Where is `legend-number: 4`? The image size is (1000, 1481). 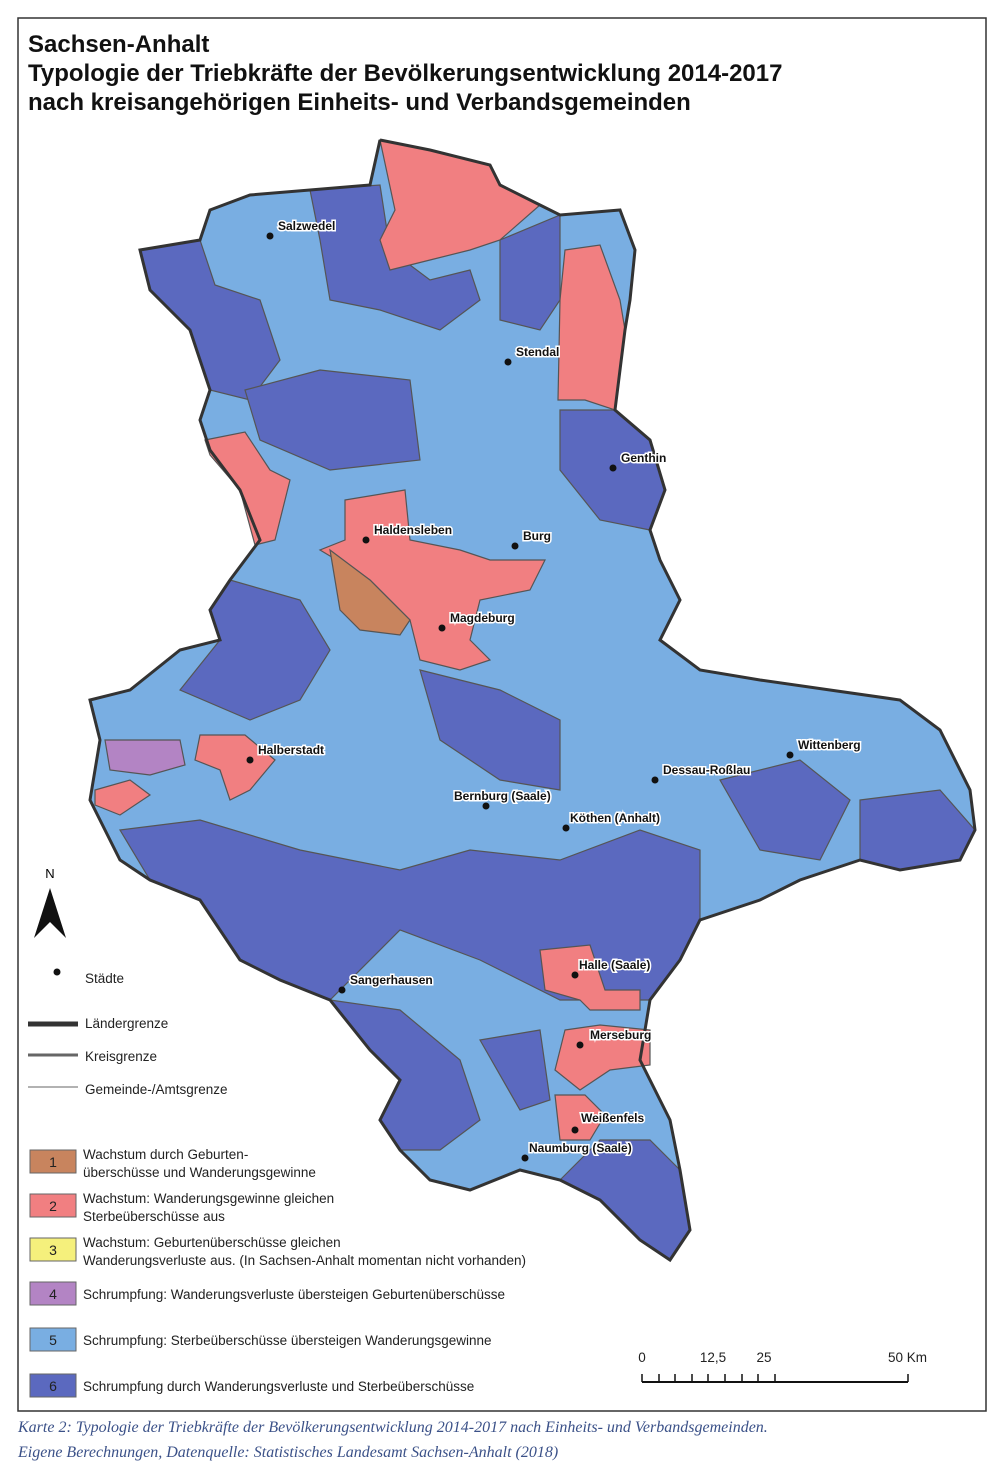 legend-number: 4 is located at coordinates (53, 1294).